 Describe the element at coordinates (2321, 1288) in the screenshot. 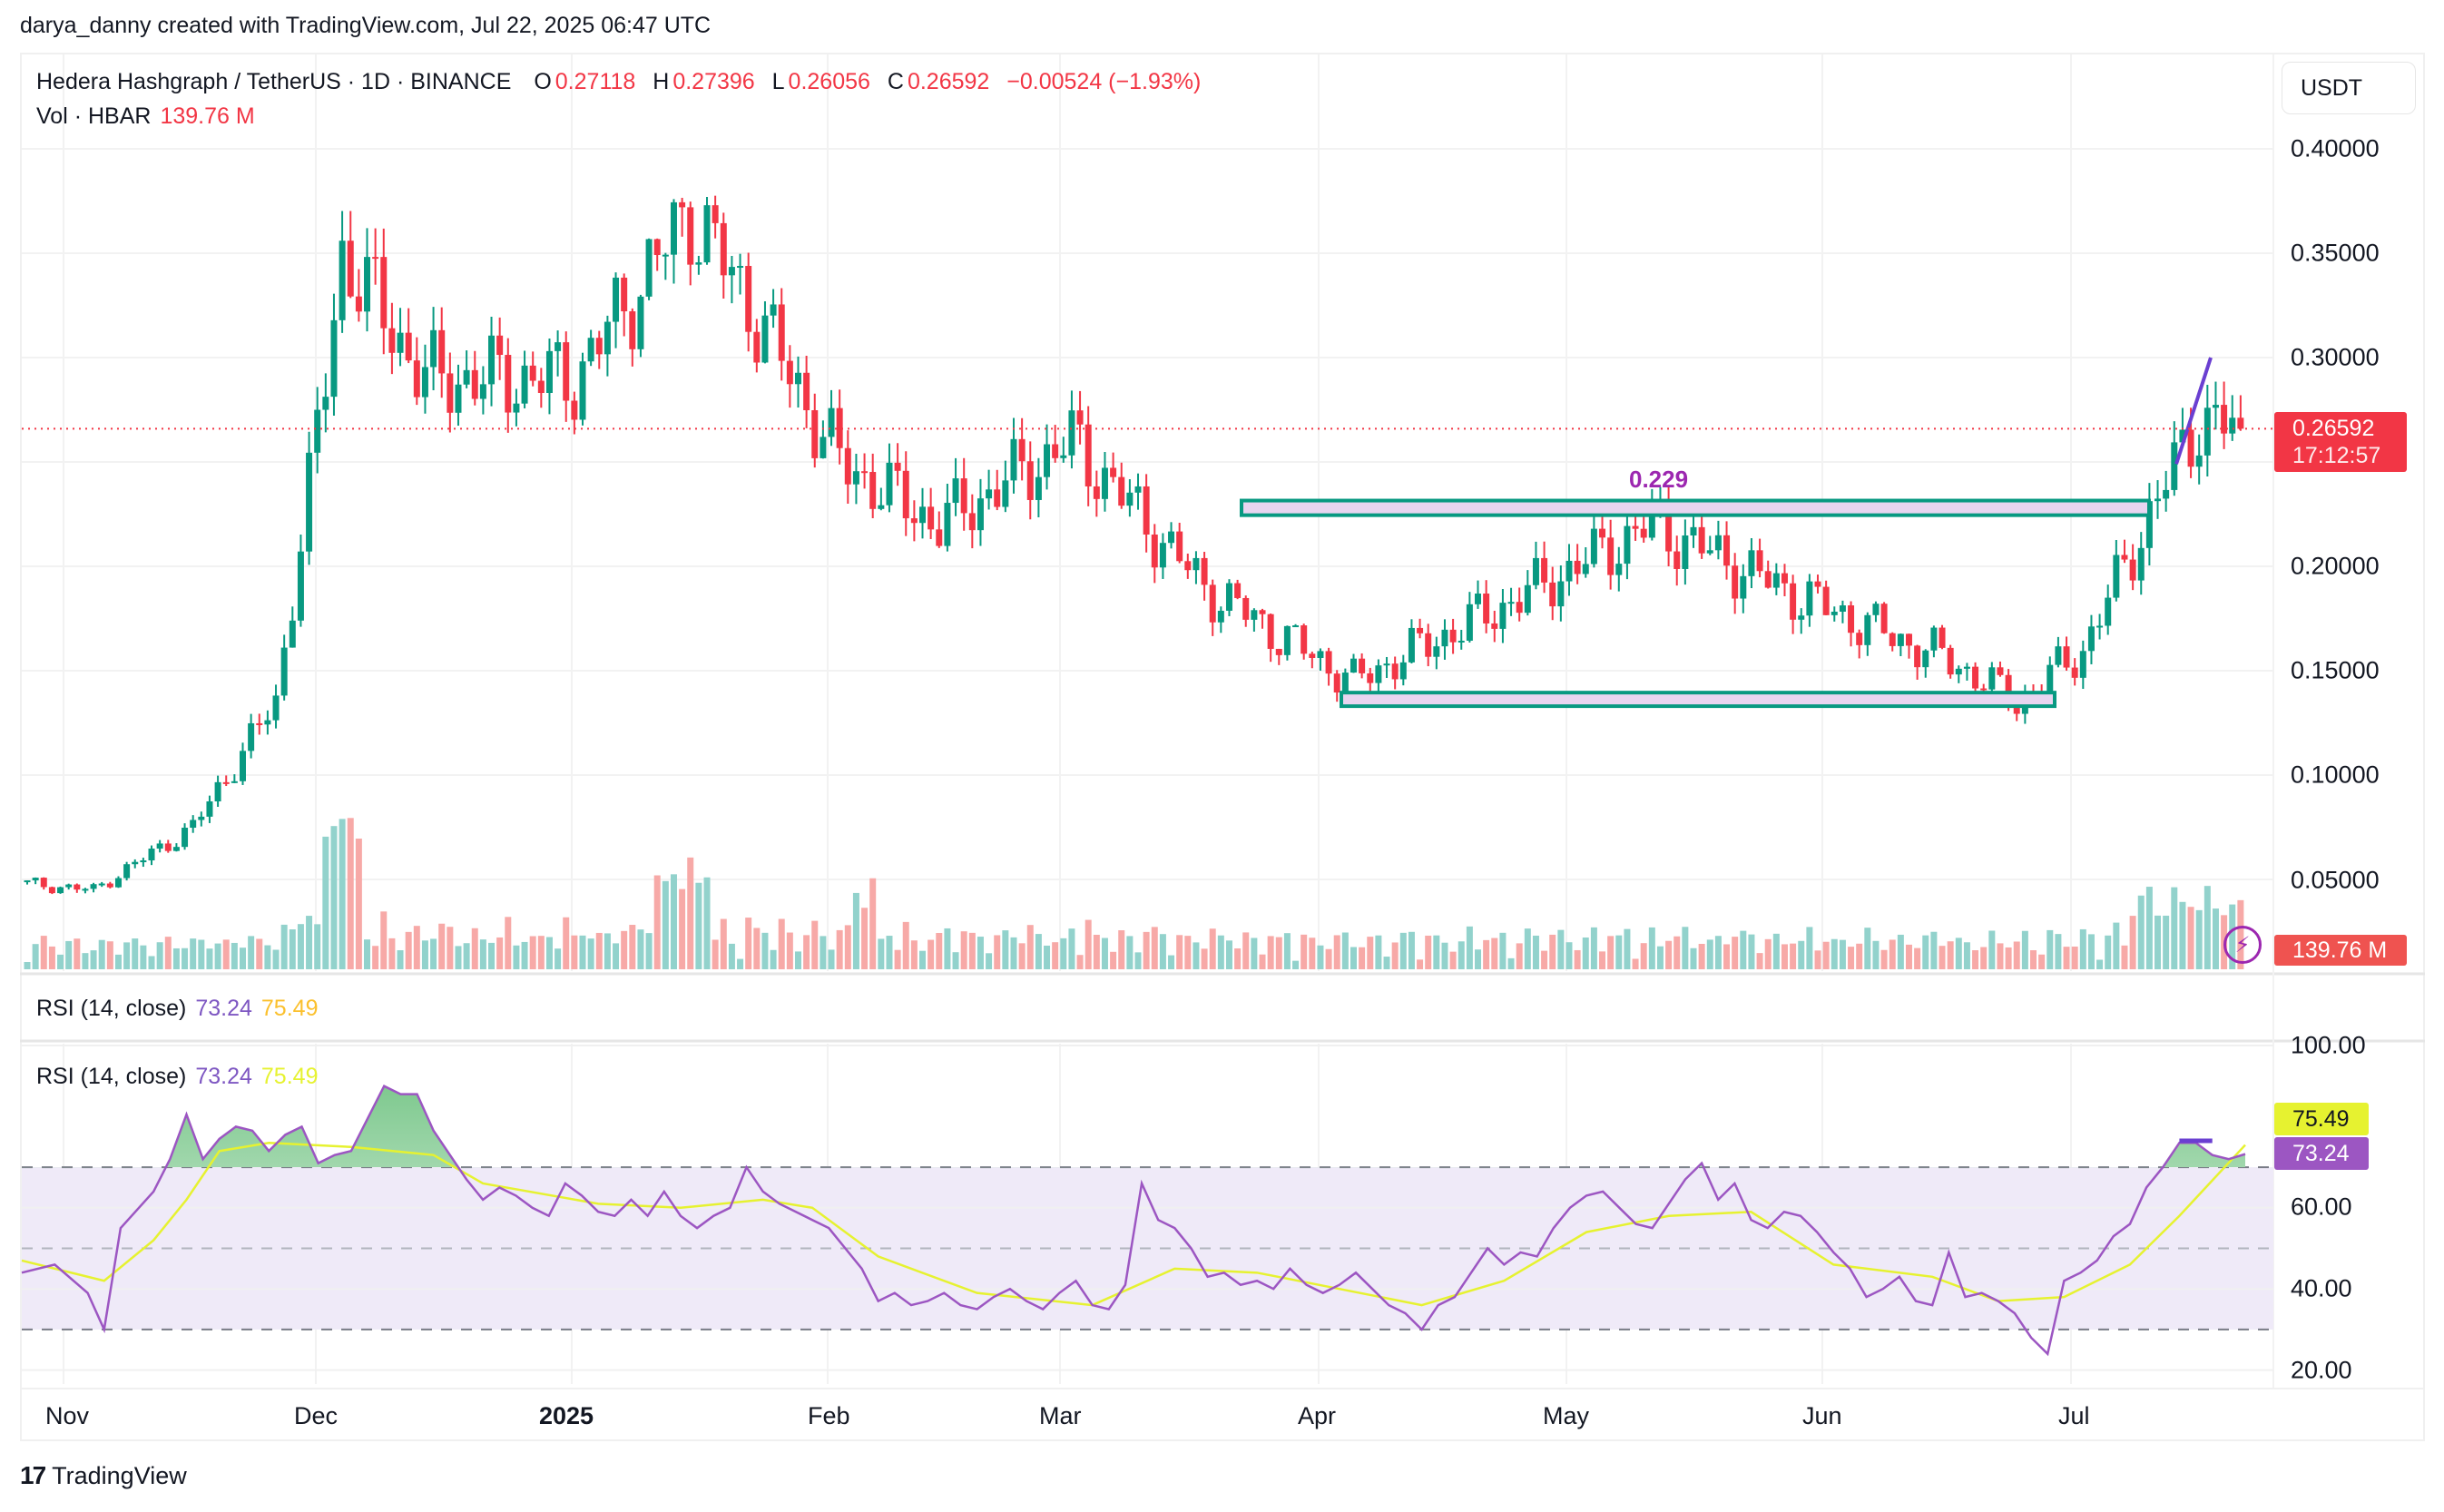

I see `rsi-axis-label: 40.00` at that location.